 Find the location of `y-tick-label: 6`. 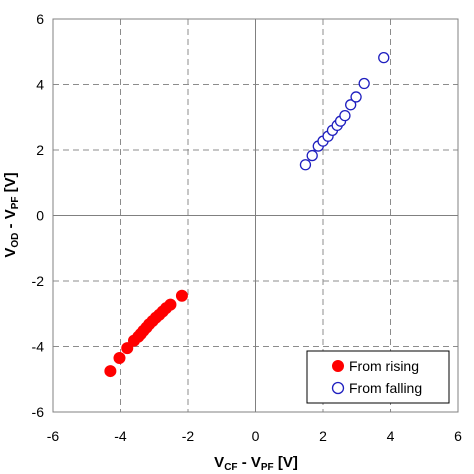

y-tick-label: 6 is located at coordinates (40, 19).